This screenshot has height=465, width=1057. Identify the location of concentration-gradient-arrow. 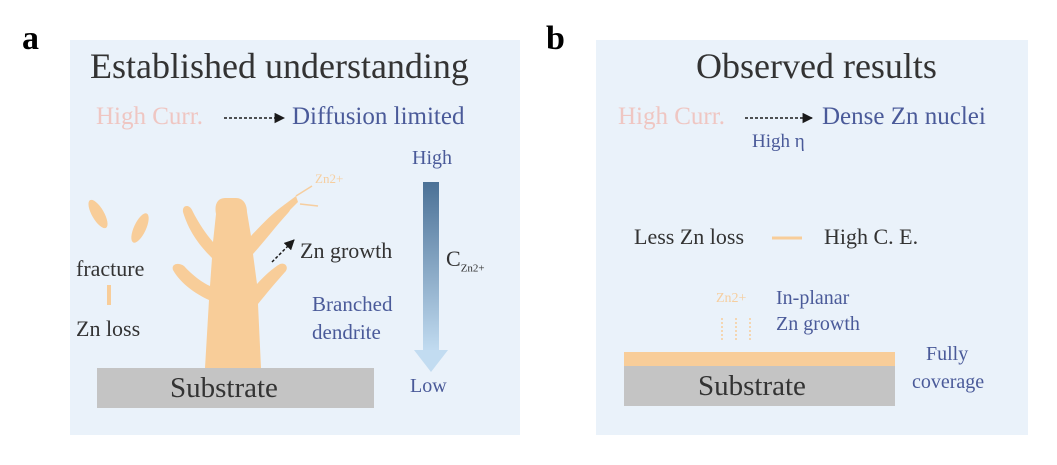
(431, 277).